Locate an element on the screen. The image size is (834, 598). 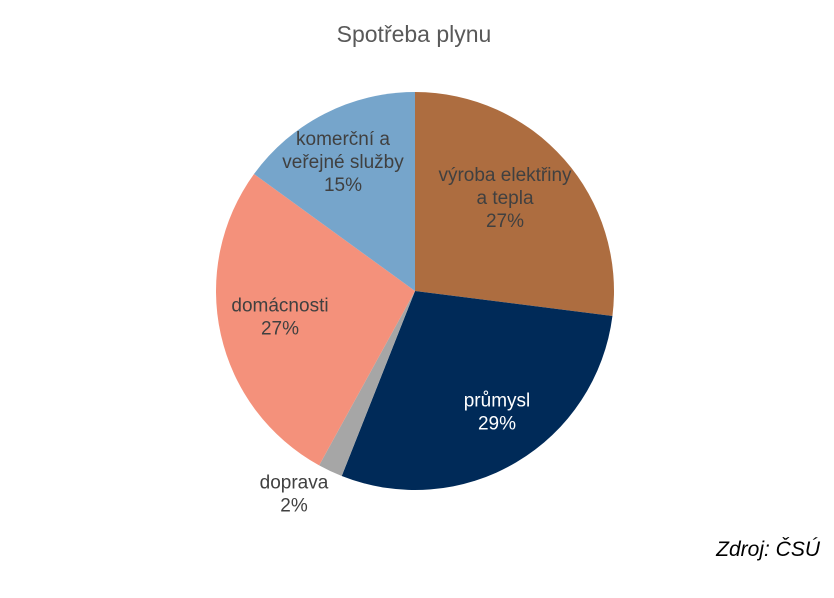
slice-value-label: 2% is located at coordinates (294, 506).